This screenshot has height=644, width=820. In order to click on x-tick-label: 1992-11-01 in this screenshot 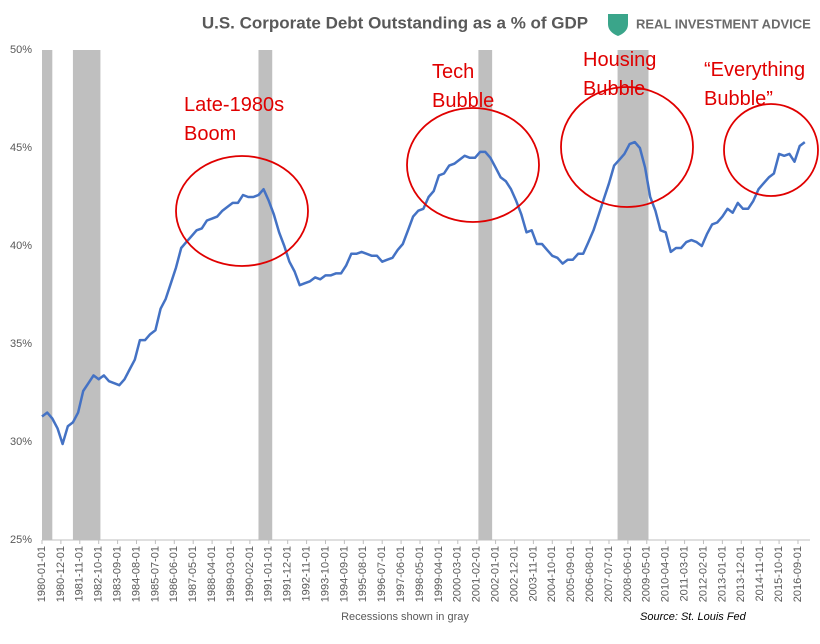, I will do `click(306, 573)`.